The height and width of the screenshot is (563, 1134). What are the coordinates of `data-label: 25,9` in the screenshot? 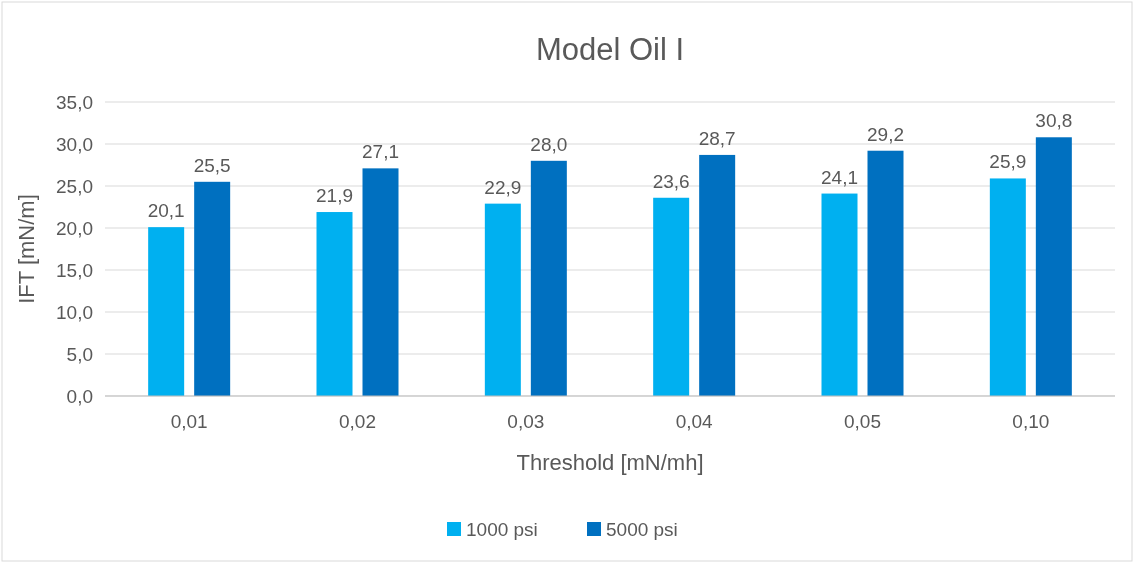 It's located at (1008, 162).